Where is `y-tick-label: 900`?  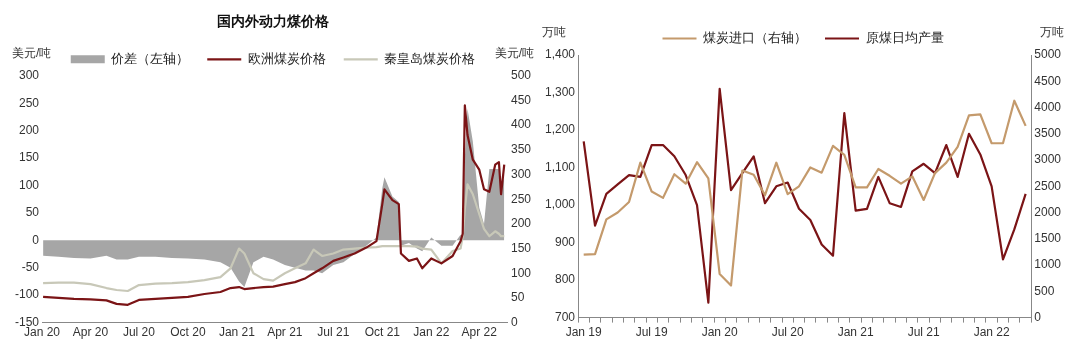
y-tick-label: 900 is located at coordinates (565, 241).